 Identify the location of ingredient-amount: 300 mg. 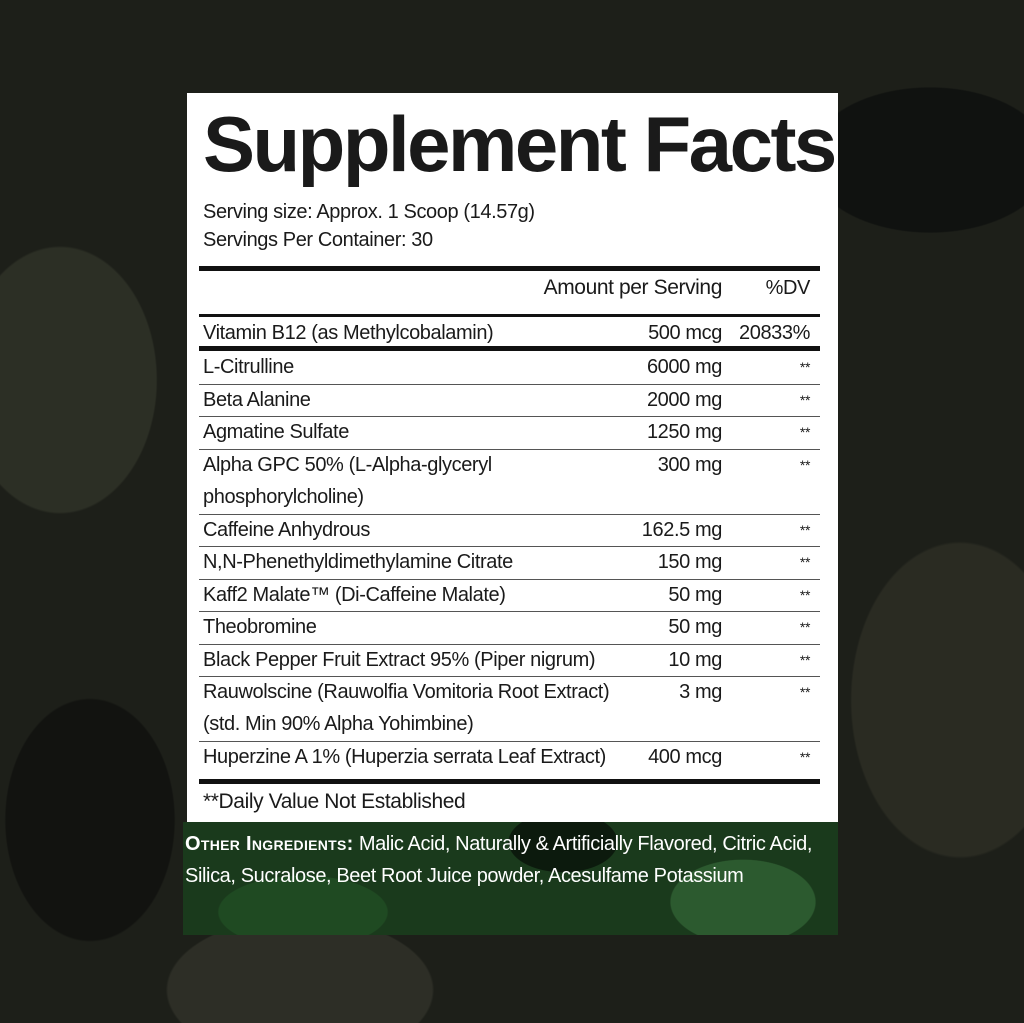
(690, 464).